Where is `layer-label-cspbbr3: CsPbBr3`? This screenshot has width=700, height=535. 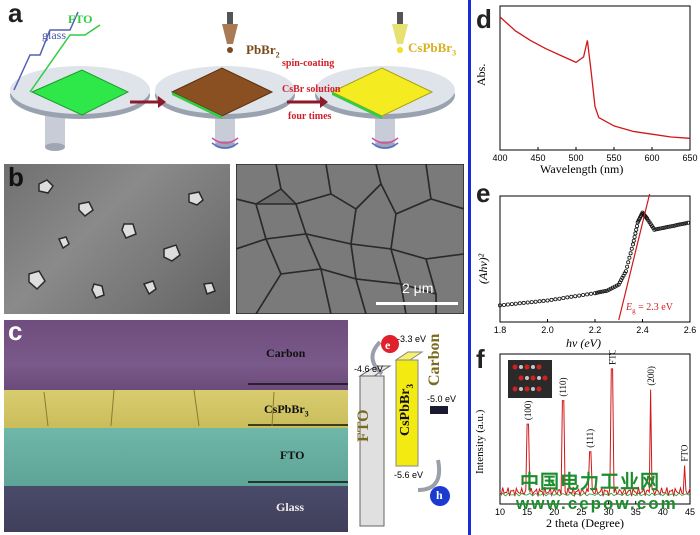
layer-label-cspbbr3: CsPbBr3 is located at coordinates (286, 410).